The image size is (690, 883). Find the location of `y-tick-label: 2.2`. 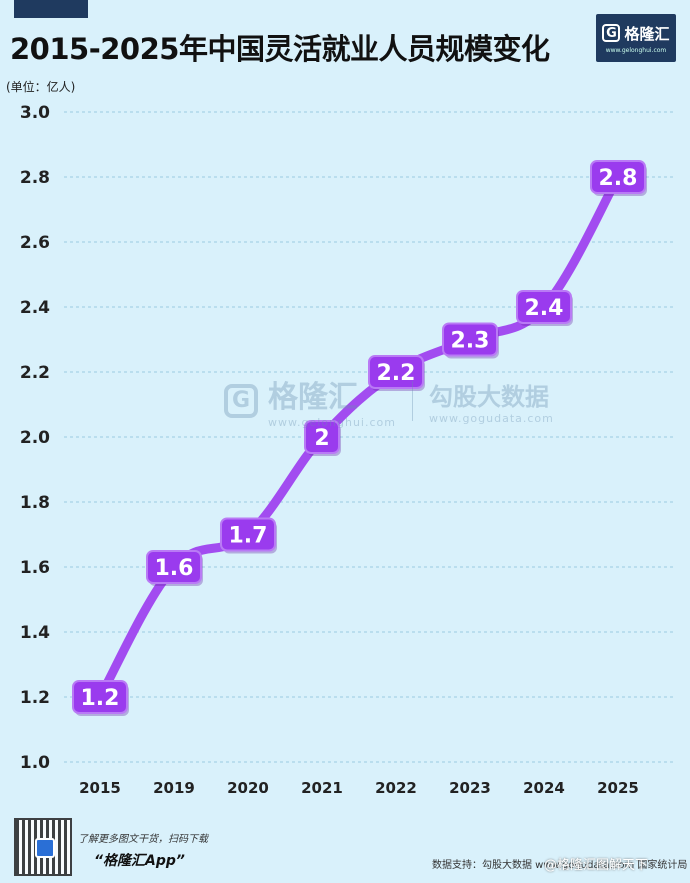

y-tick-label: 2.2 is located at coordinates (35, 373).